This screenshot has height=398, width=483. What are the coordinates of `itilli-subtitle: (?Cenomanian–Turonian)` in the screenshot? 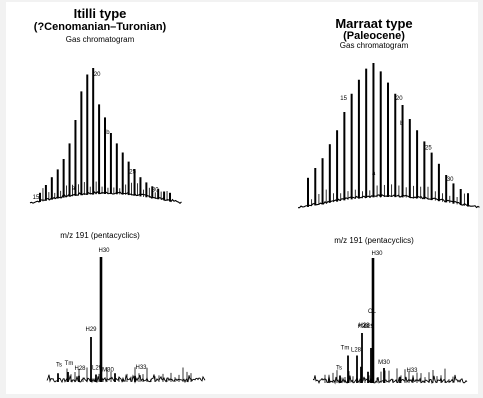 It's located at (100, 27).